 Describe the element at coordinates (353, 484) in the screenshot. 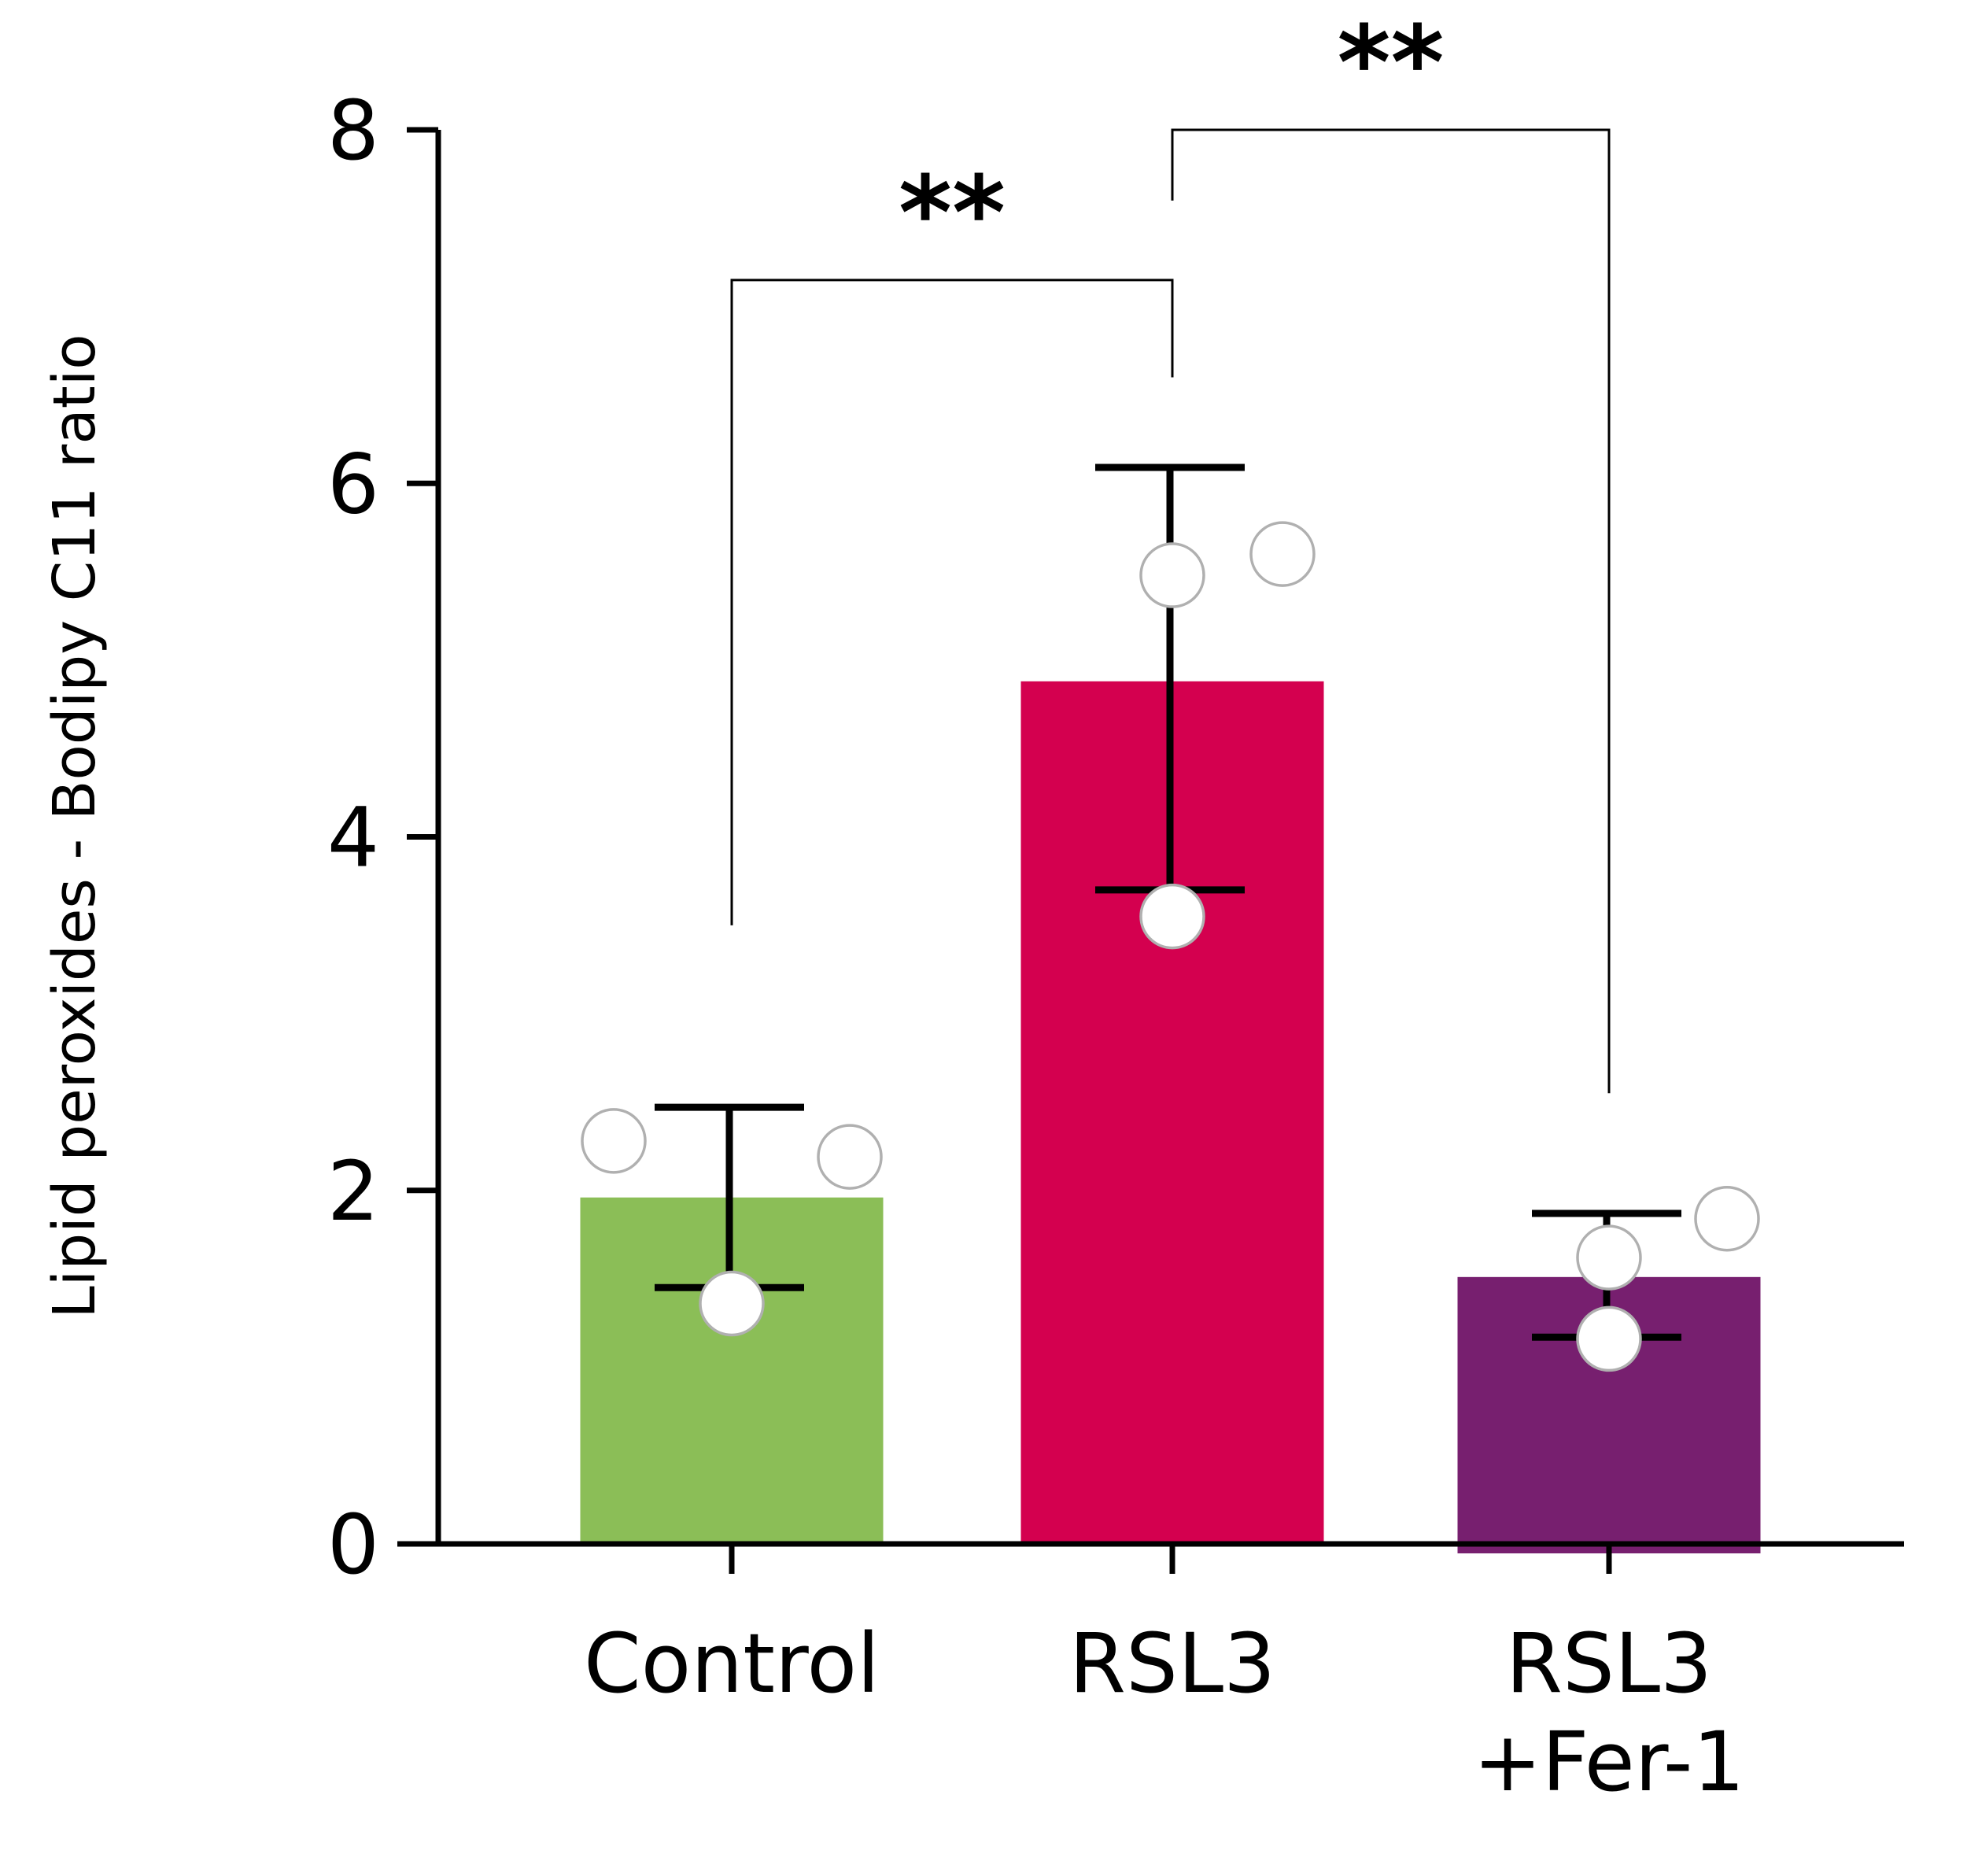

I see `y-tick-label: 6` at that location.